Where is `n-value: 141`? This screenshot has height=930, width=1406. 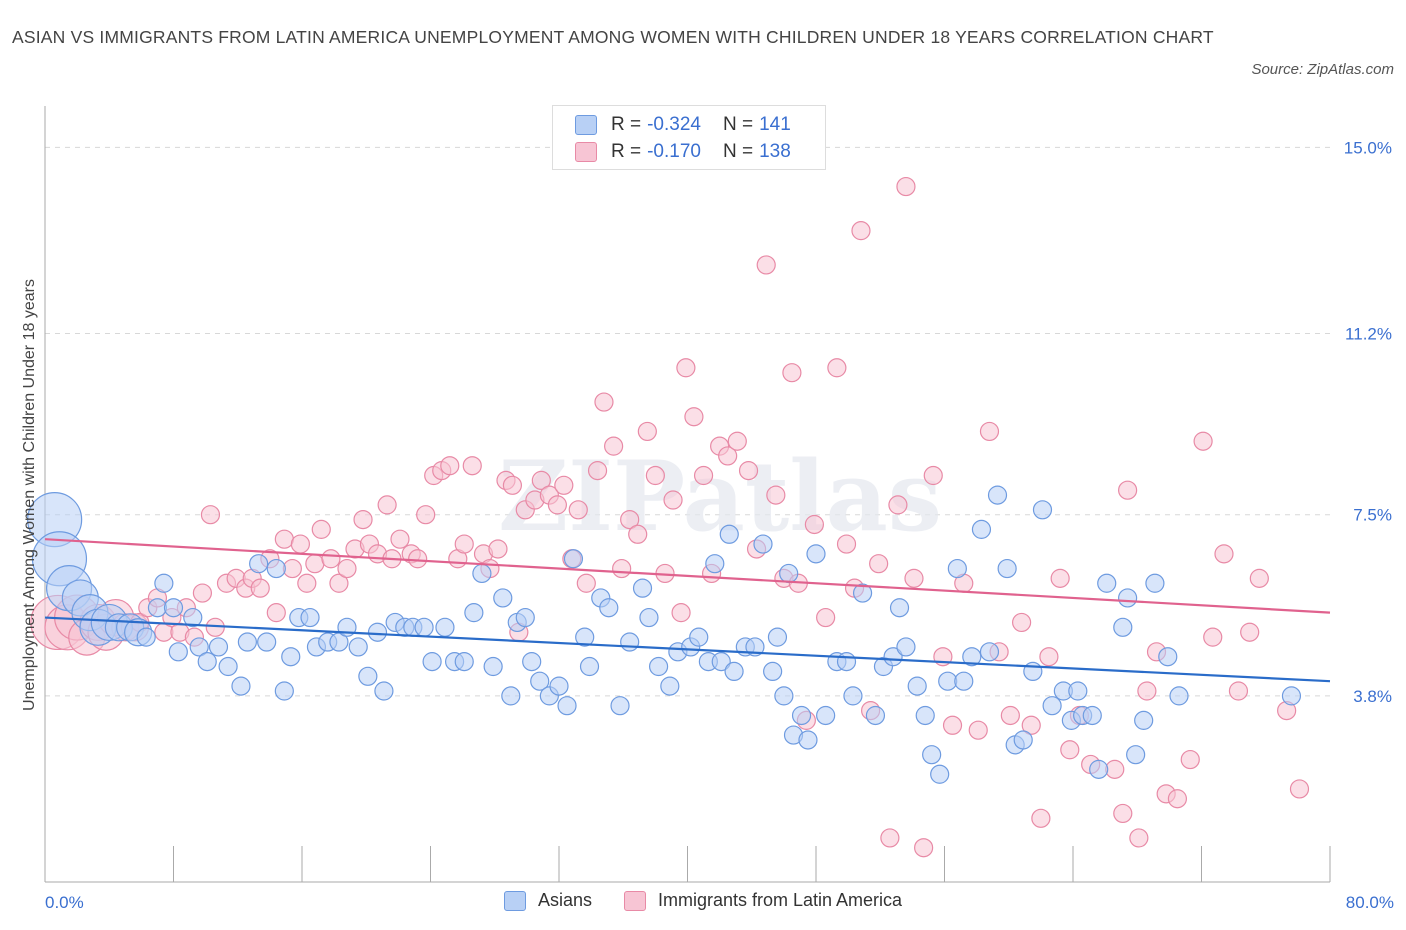
n-value: 141 is located at coordinates (775, 124).